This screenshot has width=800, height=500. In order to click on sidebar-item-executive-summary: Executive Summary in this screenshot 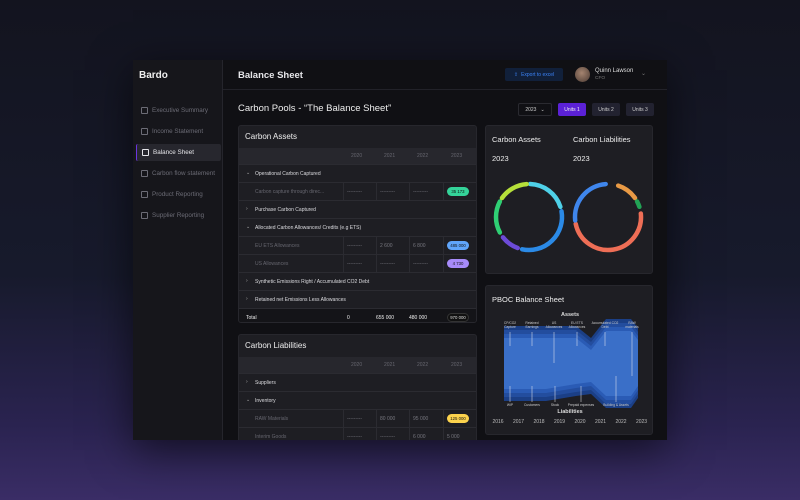, I will do `click(178, 110)`.